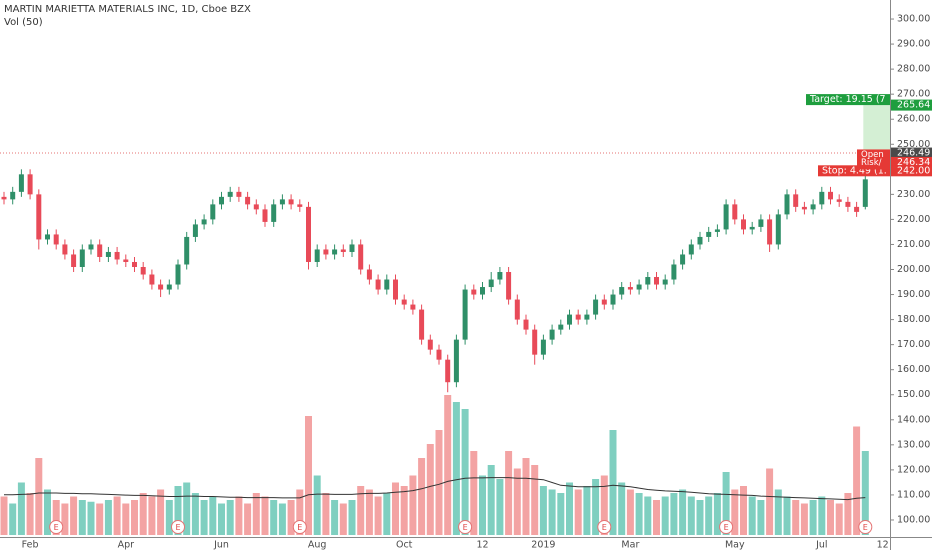 The width and height of the screenshot is (932, 550). I want to click on target-price-label-box, so click(911, 105).